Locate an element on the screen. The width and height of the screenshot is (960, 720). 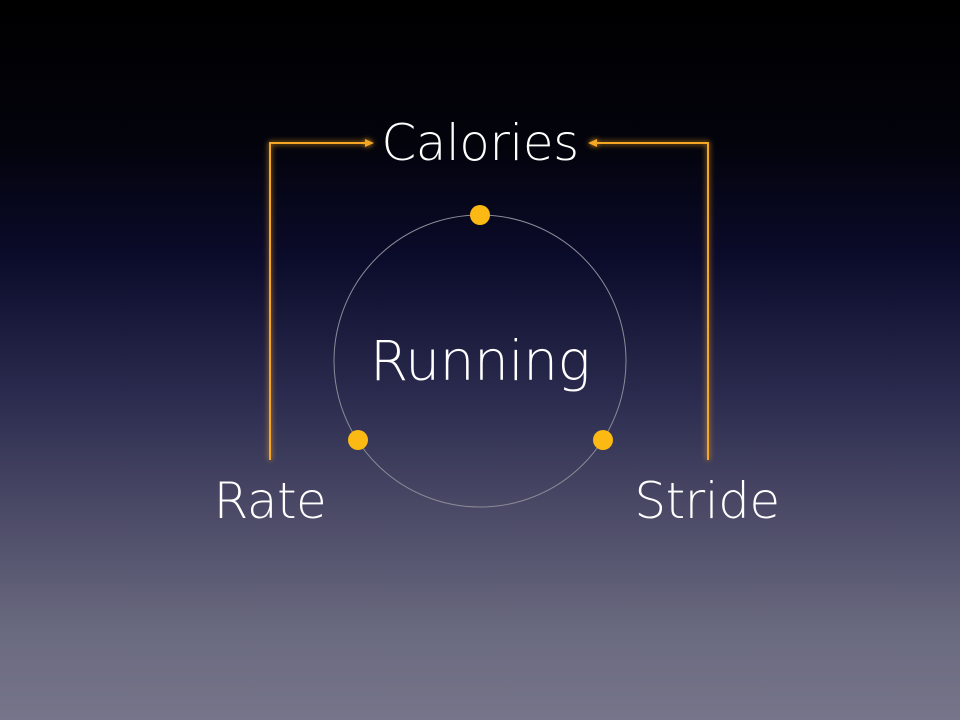
node-rate-dot is located at coordinates (358, 440).